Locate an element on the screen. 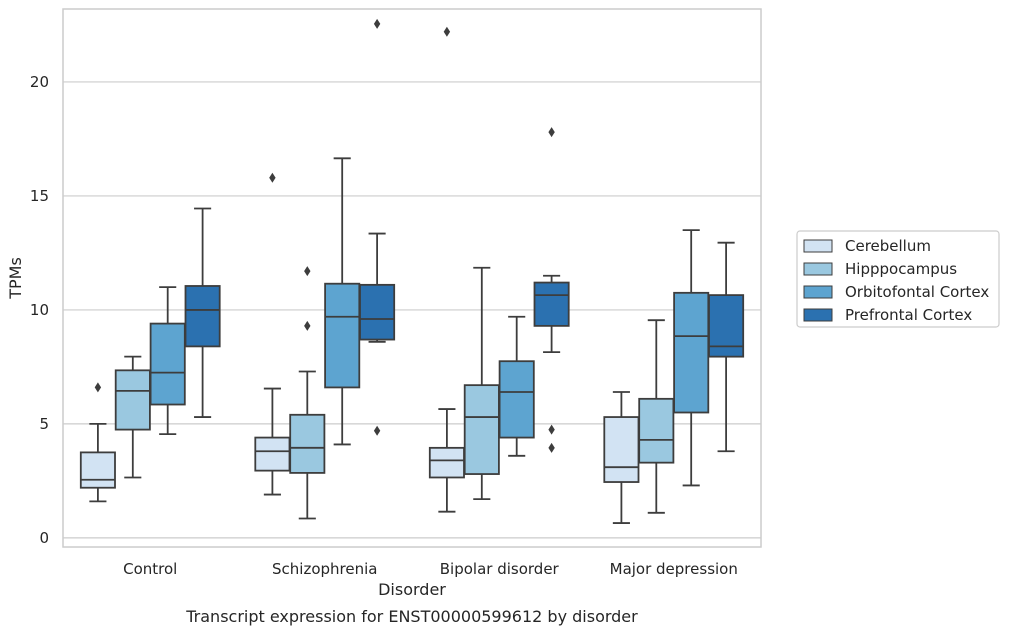 The width and height of the screenshot is (1009, 634). y-tick-labels: 0 5 10 15 20 is located at coordinates (39, 310).